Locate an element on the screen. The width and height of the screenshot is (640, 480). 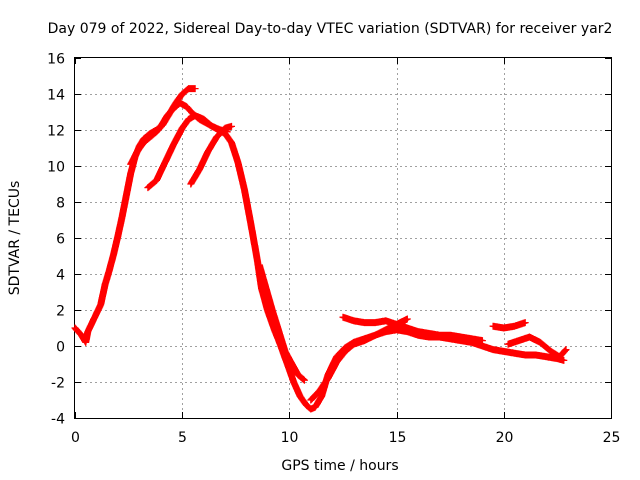
y-tick-label: 12 is located at coordinates (56, 132).